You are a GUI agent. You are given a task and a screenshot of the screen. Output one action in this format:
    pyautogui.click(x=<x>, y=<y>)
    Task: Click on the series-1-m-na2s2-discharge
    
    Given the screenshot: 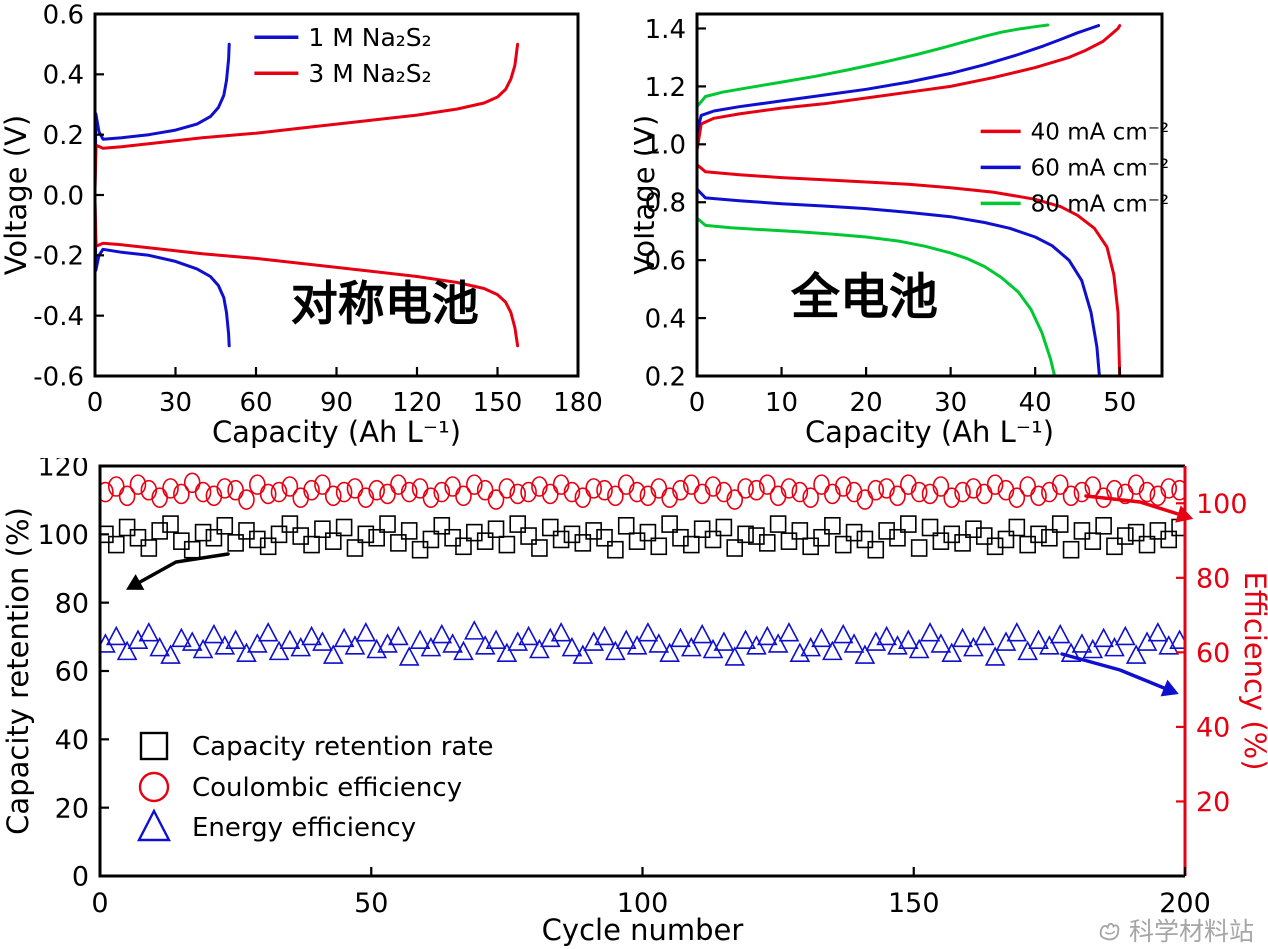 What is the action you would take?
    pyautogui.click(x=163, y=273)
    